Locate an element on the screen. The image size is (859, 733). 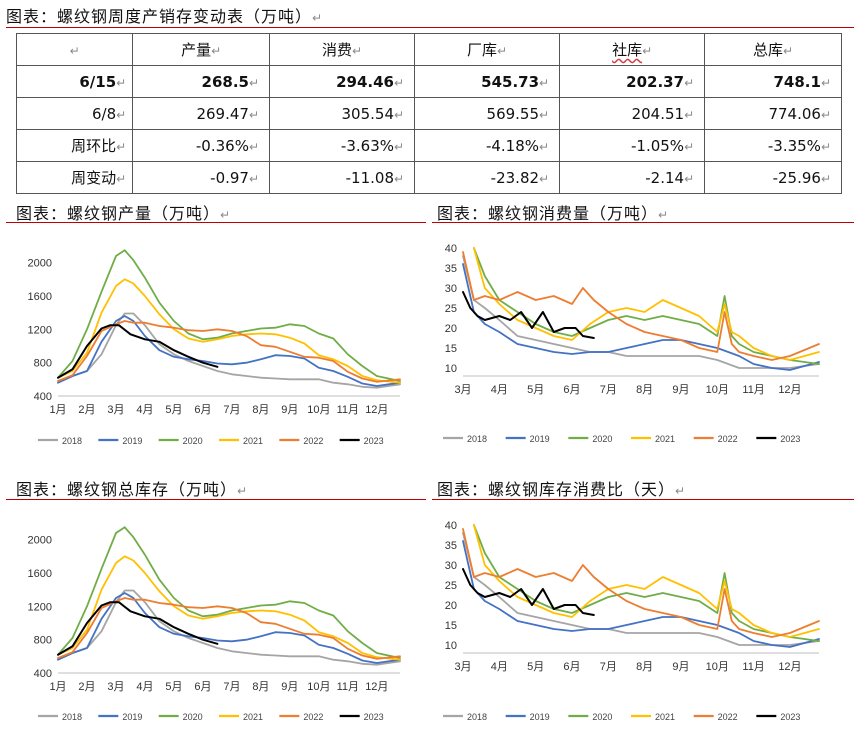
table-header-row: ↵ 产量↵ 消费↵ 厂库↵ 社库↵ 总库↵ is located at coordinates (428, 49).